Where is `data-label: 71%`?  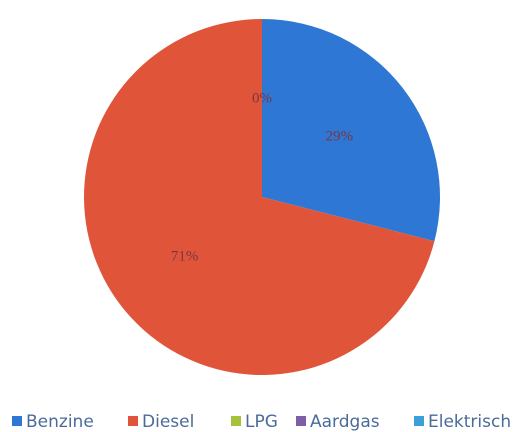
data-label: 71% is located at coordinates (185, 256).